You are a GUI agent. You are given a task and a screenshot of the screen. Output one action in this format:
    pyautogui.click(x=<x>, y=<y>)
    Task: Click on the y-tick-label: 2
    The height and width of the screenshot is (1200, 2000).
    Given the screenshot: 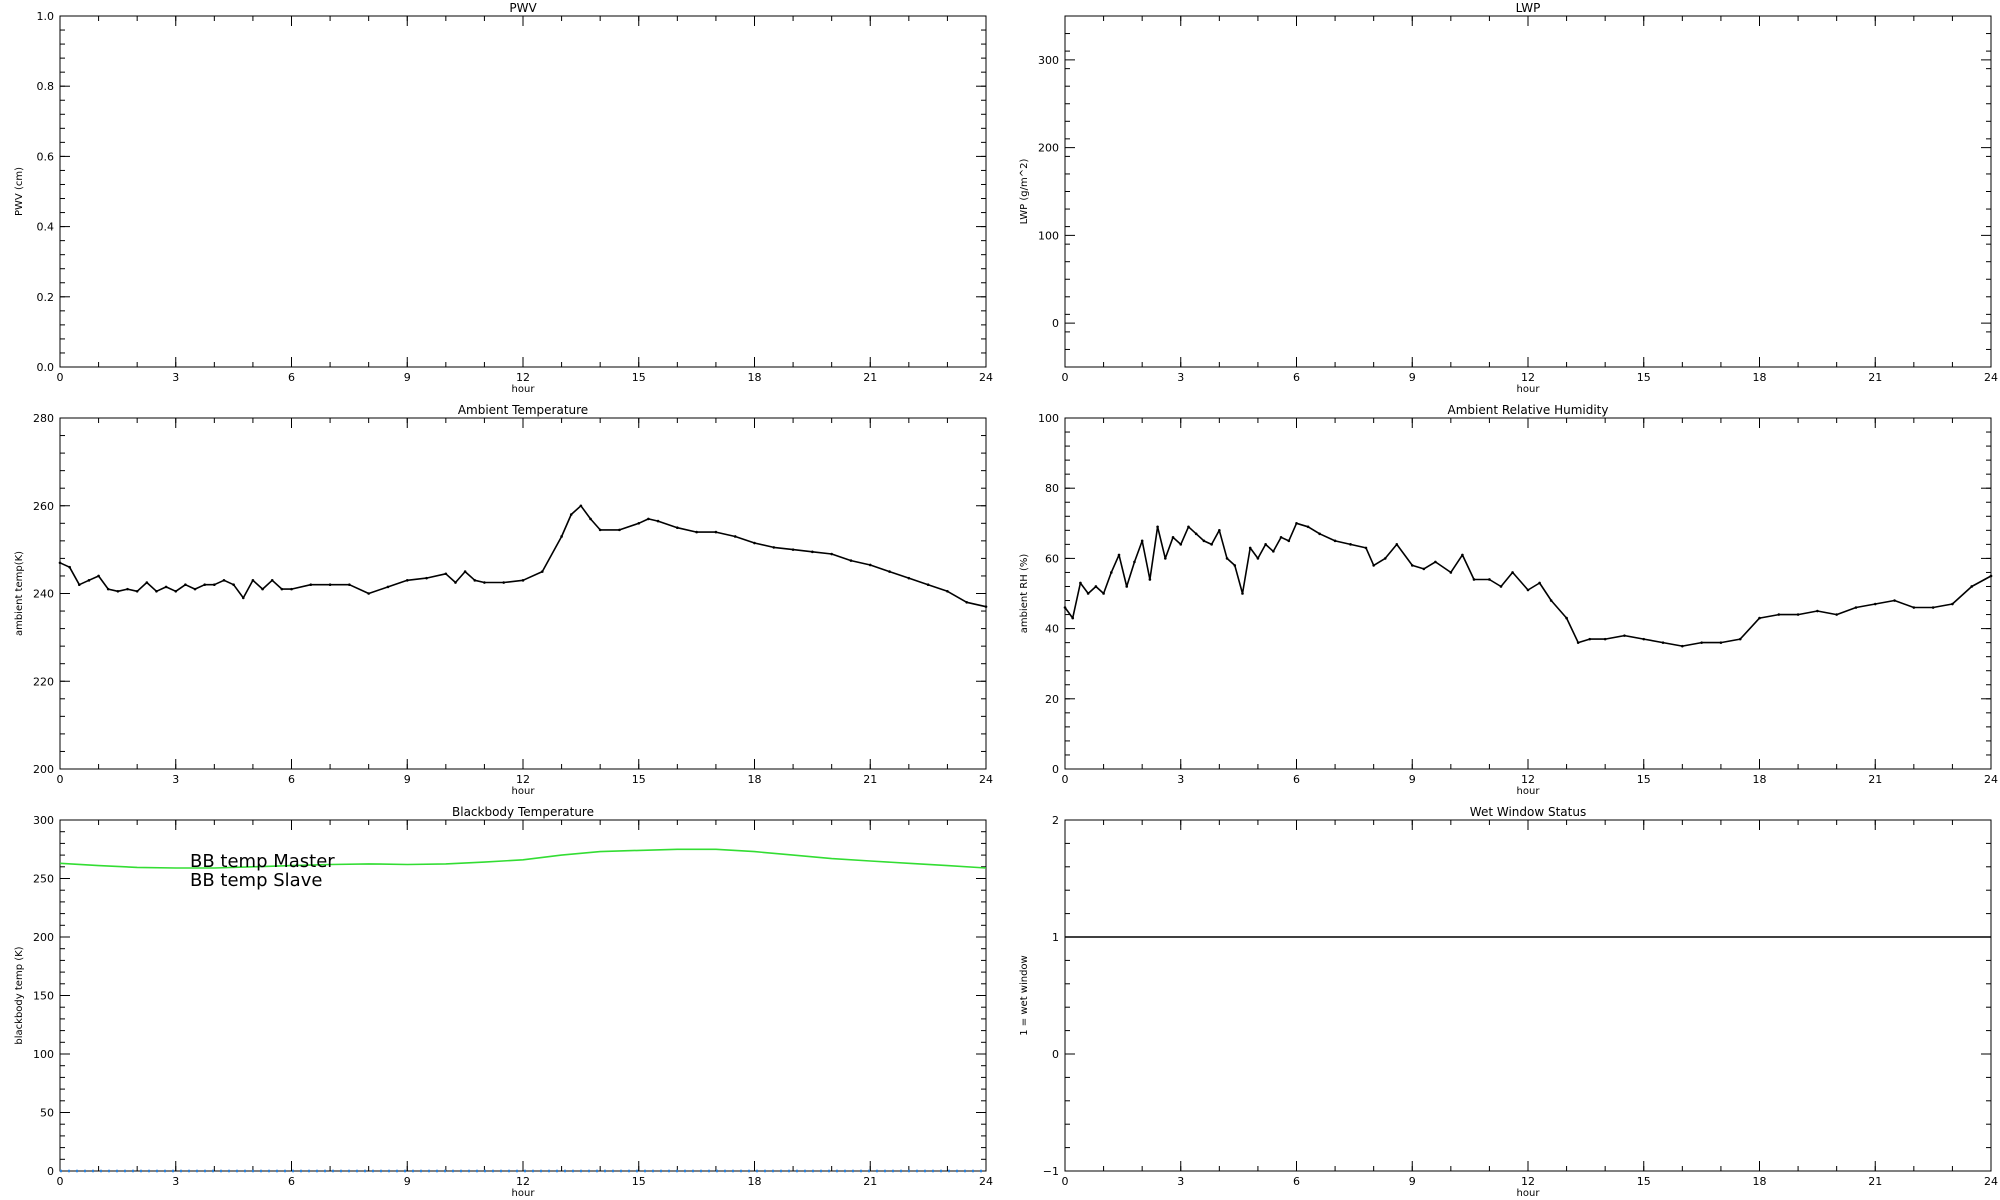 What is the action you would take?
    pyautogui.click(x=1055, y=820)
    